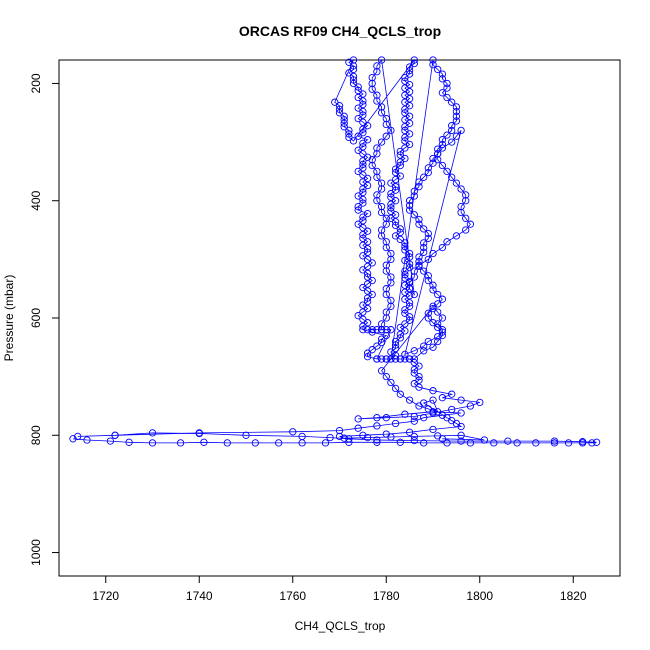 This screenshot has width=650, height=650. What do you see at coordinates (44, 319) in the screenshot?
I see `y-axis: 200 400 600 800 1000` at bounding box center [44, 319].